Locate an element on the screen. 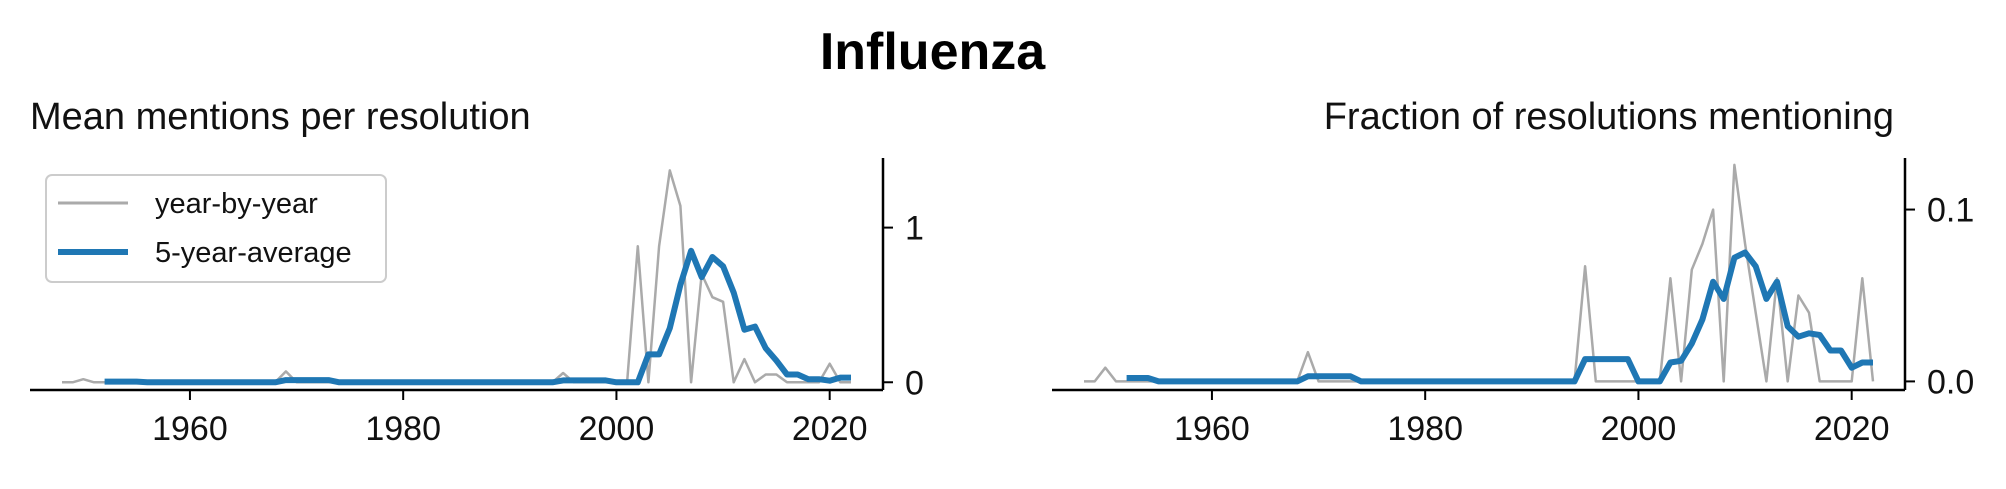 The image size is (2006, 489). right-y-tick-label: 0.1 is located at coordinates (1950, 211).